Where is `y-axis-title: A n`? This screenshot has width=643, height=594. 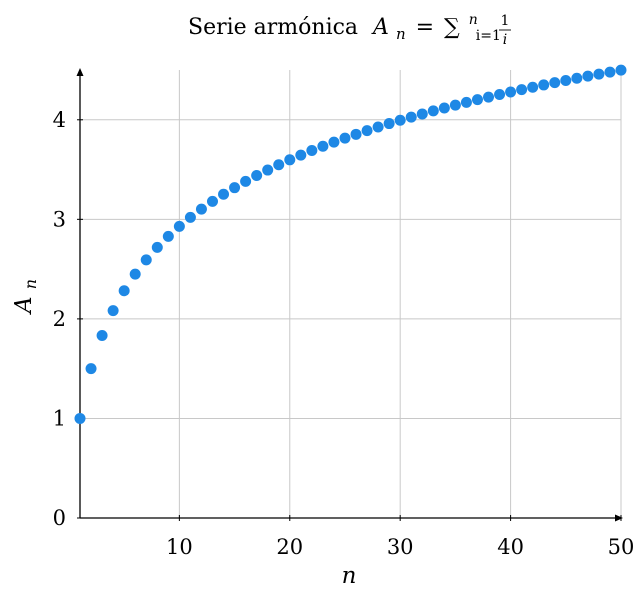 y-axis-title: A n is located at coordinates (25, 297).